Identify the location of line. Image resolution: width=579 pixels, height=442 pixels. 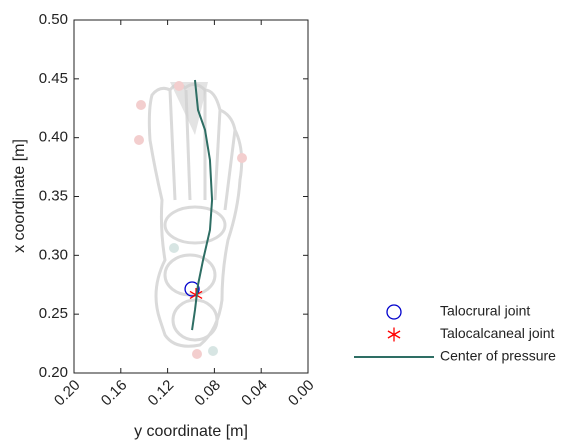
(202, 205).